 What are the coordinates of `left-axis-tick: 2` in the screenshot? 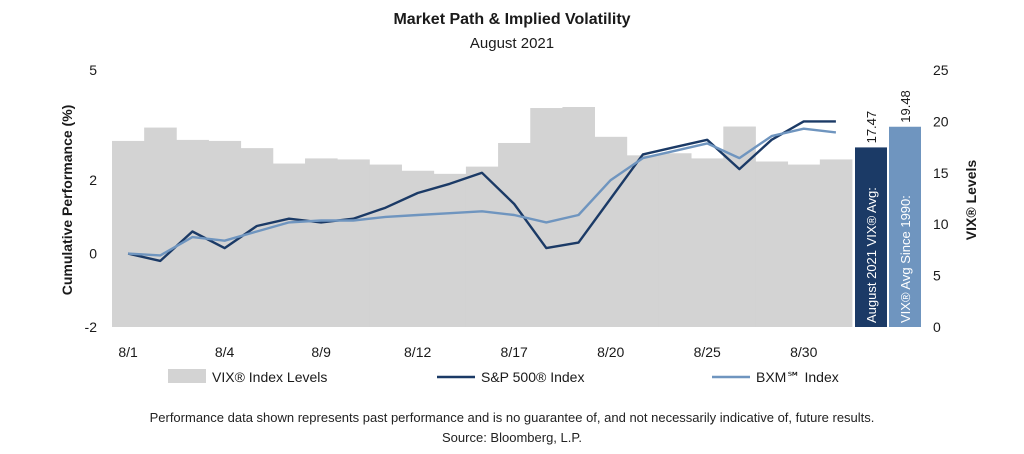 It's located at (93, 180).